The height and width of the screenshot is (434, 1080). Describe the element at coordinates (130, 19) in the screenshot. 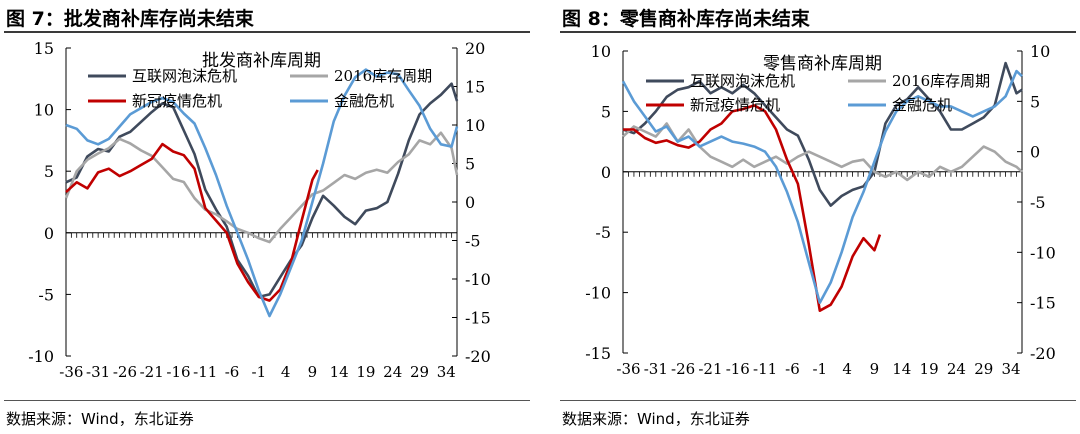

I see `figure-7-title: 图 7：批发商补库存尚未结束` at that location.